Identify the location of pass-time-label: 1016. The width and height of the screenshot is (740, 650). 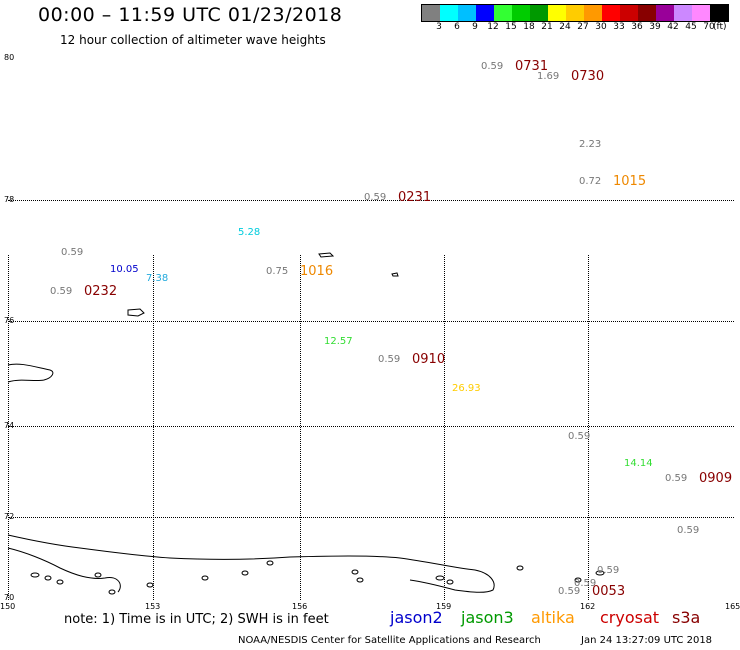
(317, 271).